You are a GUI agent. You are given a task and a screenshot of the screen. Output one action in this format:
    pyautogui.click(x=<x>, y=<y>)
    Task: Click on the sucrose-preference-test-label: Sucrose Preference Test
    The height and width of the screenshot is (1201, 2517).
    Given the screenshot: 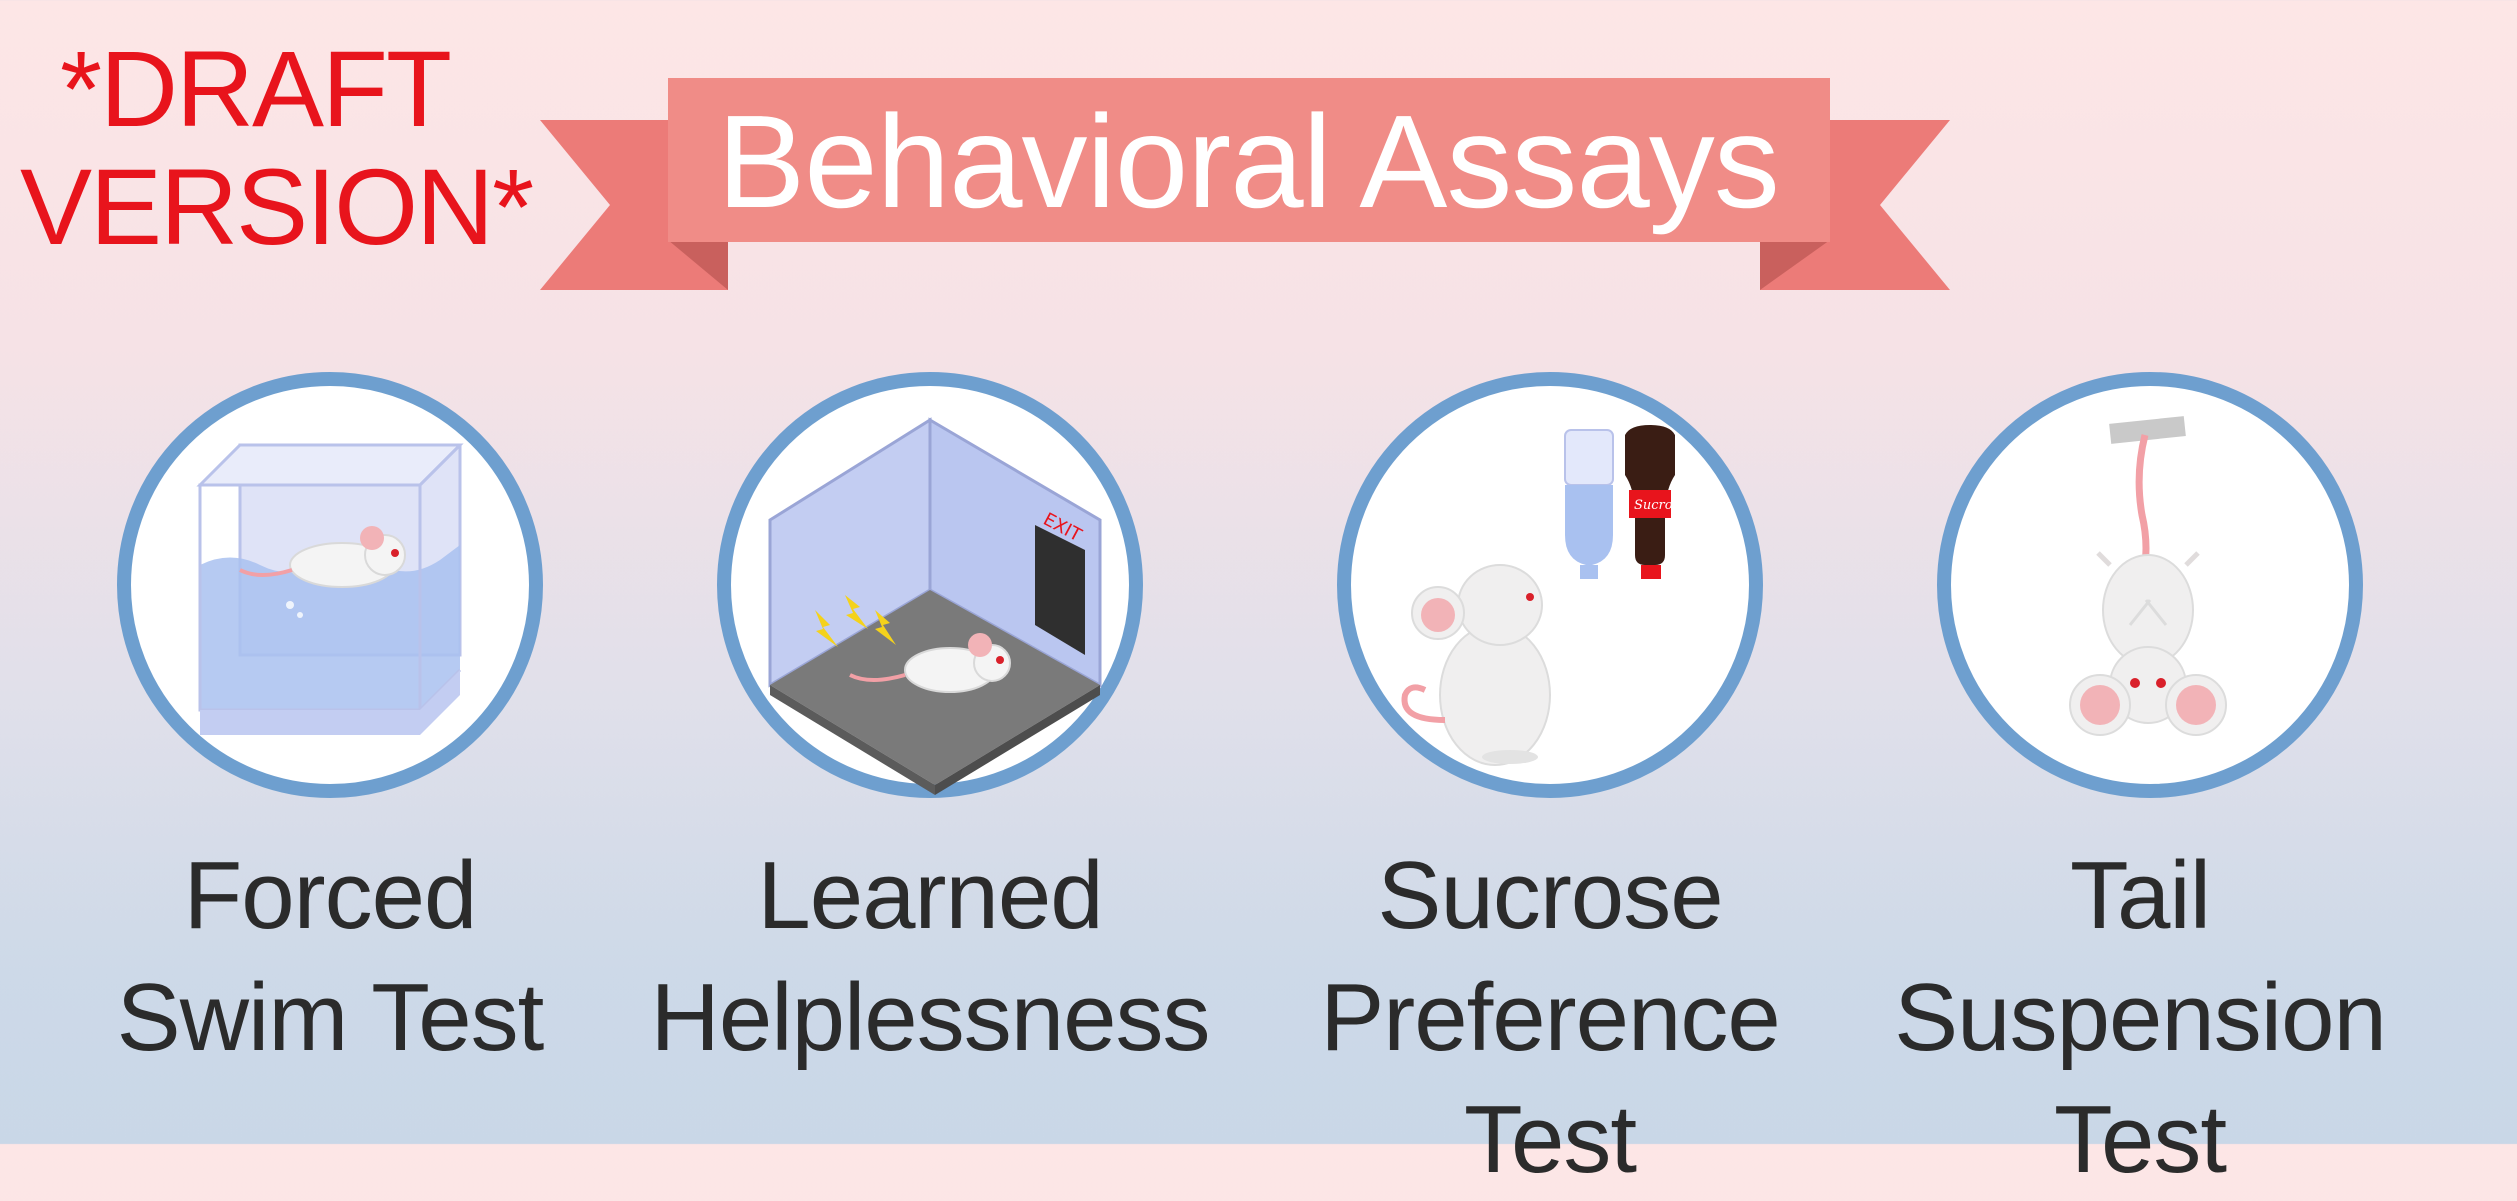 What is the action you would take?
    pyautogui.click(x=1550, y=1018)
    